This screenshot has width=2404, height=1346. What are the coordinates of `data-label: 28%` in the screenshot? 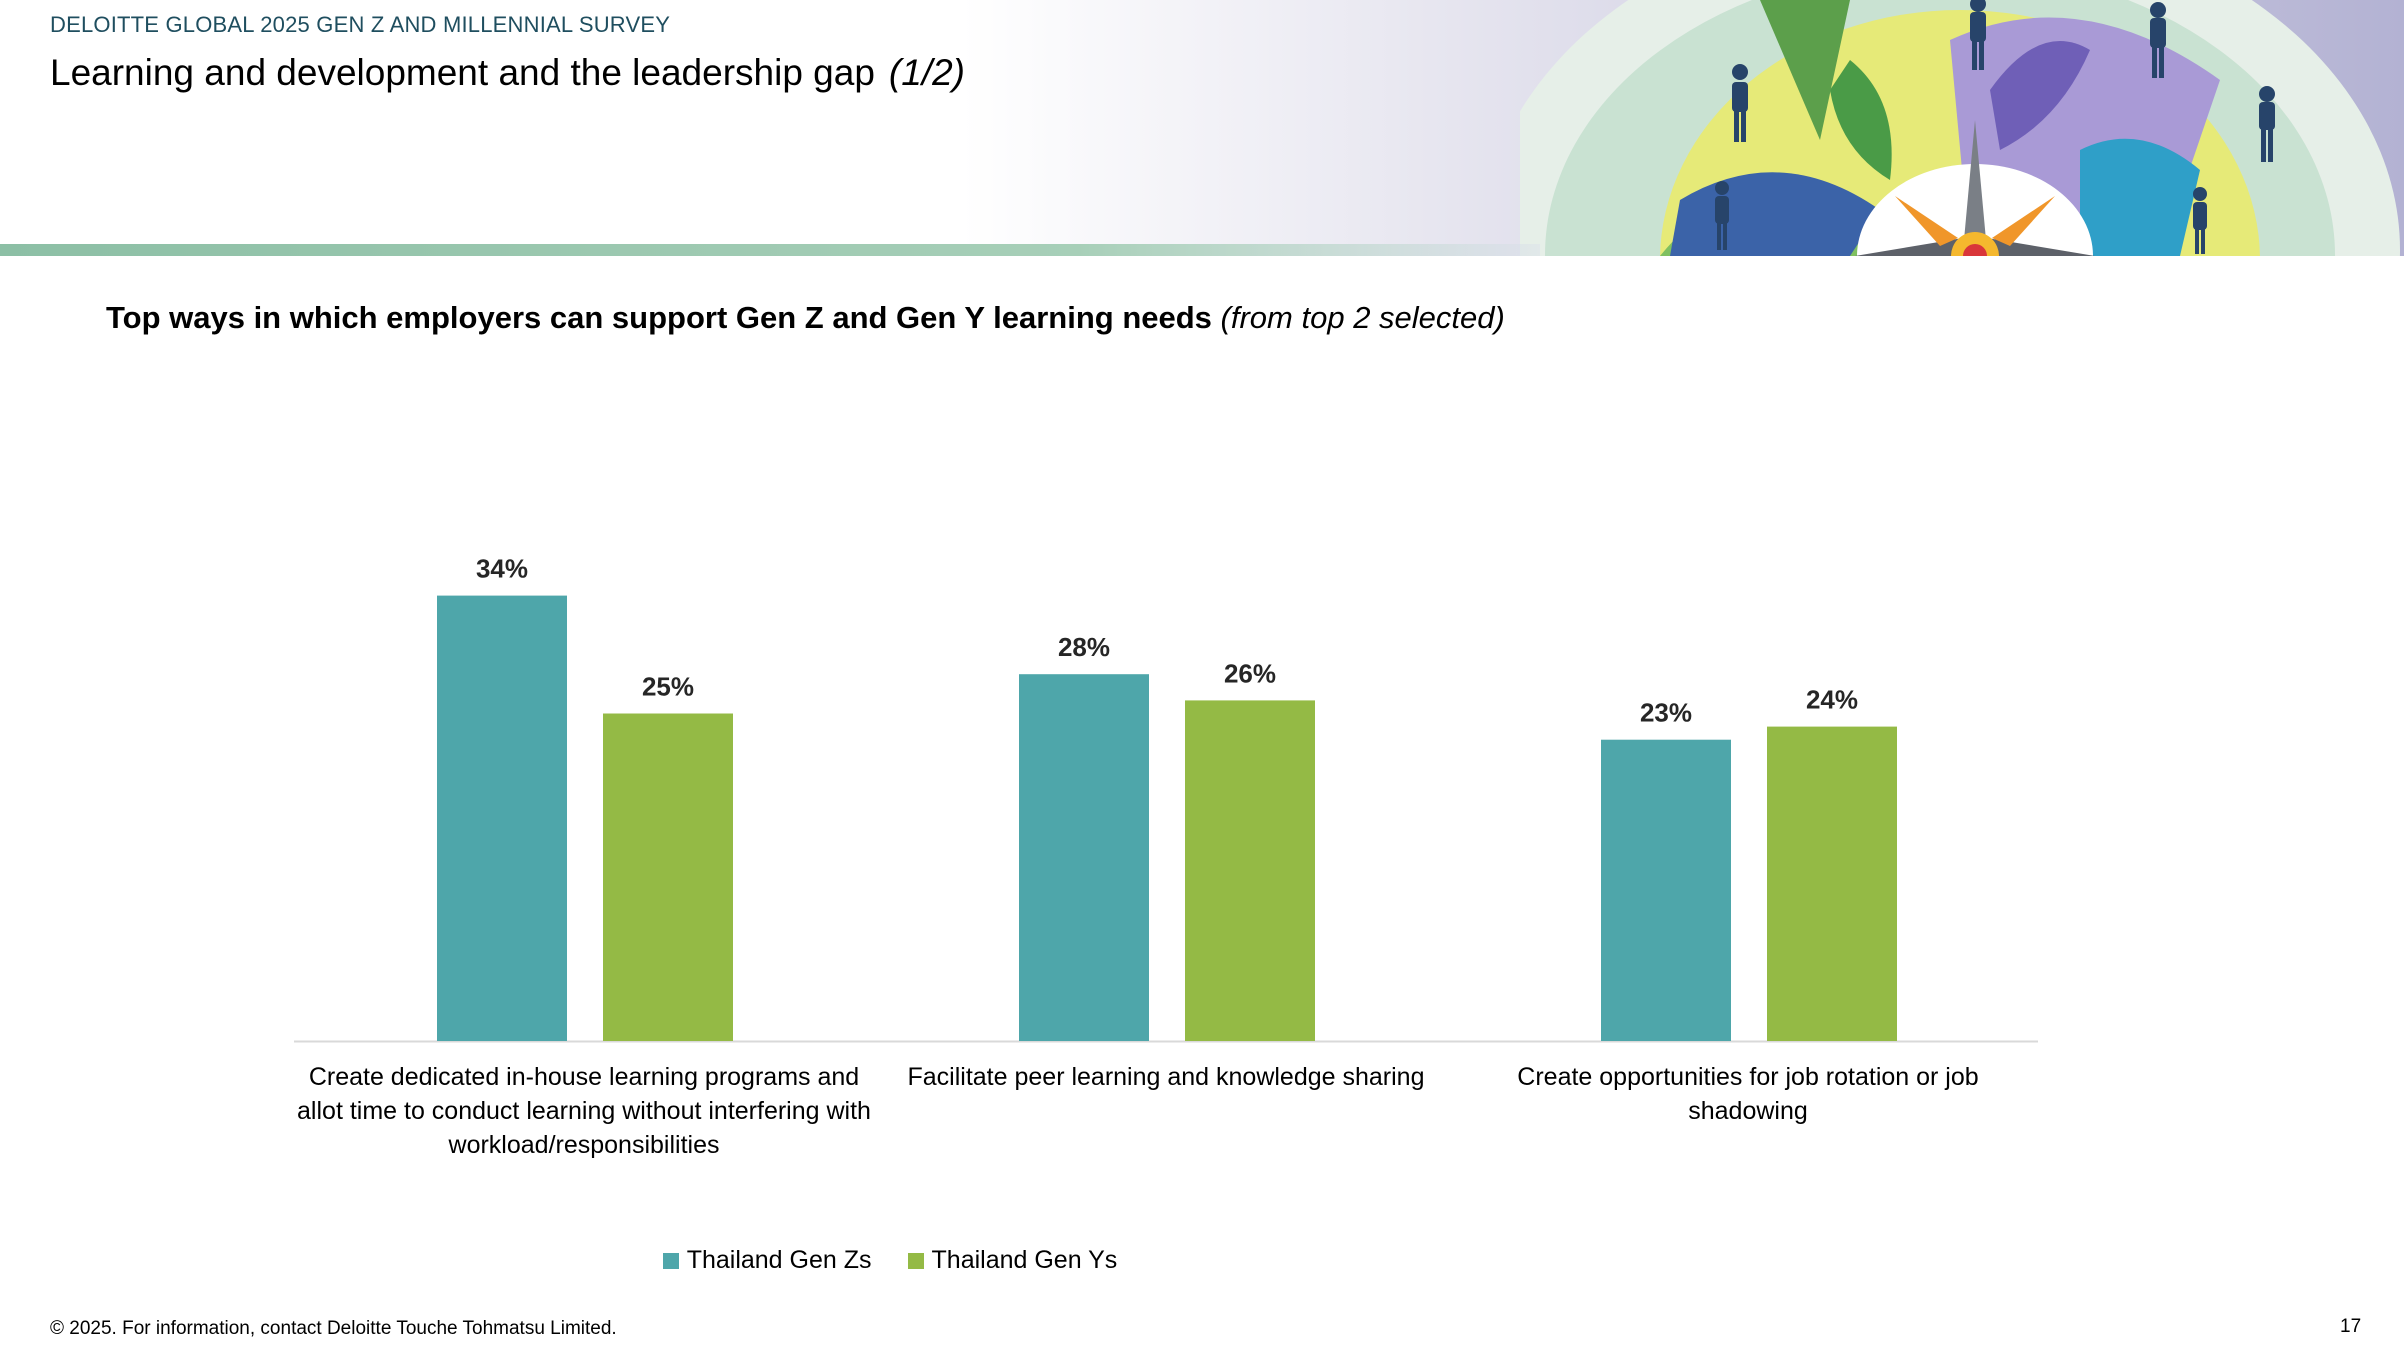 It's located at (1084, 647).